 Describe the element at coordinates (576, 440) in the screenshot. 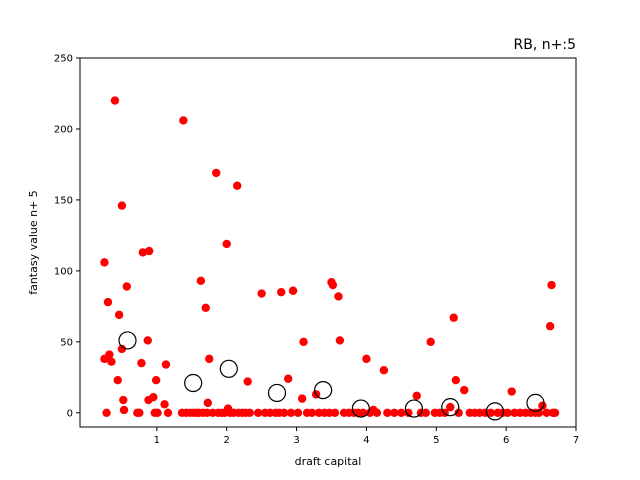

I see `x-tick-label: 7` at that location.